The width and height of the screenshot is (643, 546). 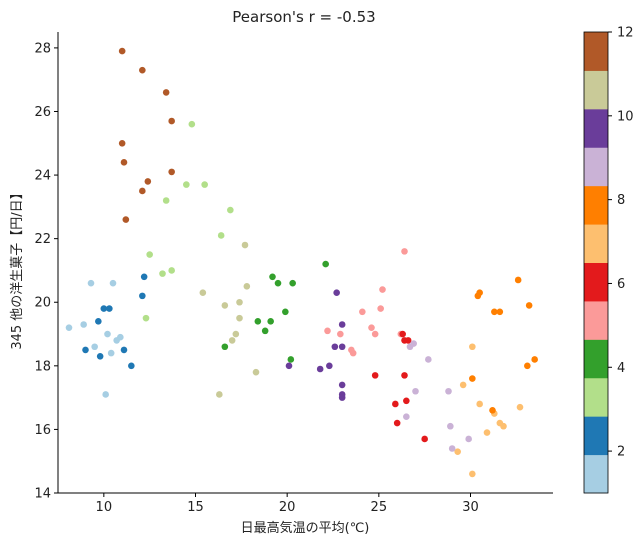 What do you see at coordinates (621, 200) in the screenshot?
I see `colorbar-tick-label-8: 8` at bounding box center [621, 200].